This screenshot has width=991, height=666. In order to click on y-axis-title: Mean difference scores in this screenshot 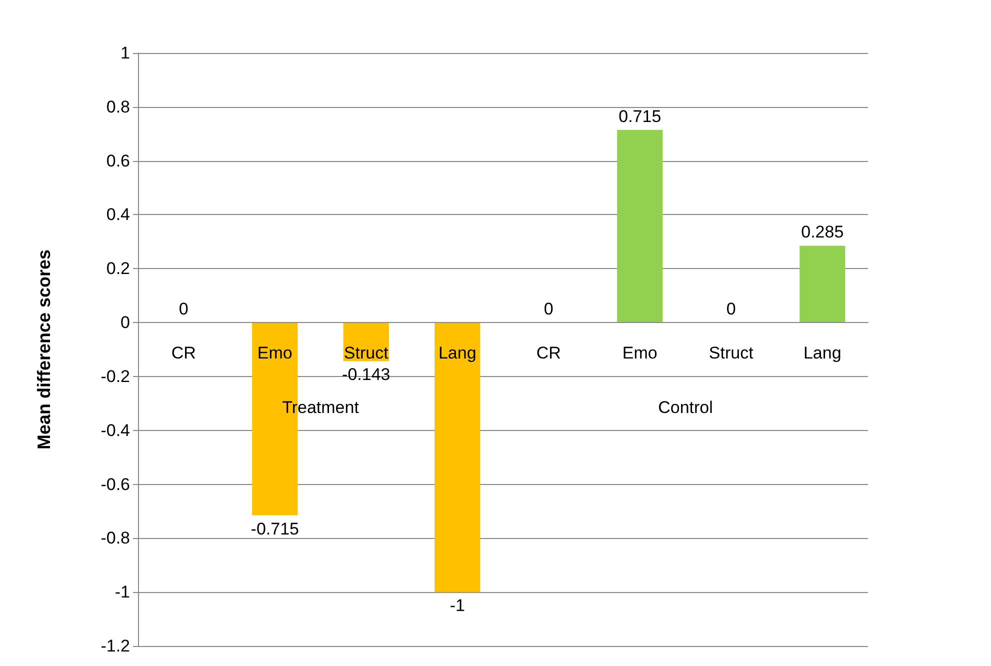, I will do `click(44, 349)`.